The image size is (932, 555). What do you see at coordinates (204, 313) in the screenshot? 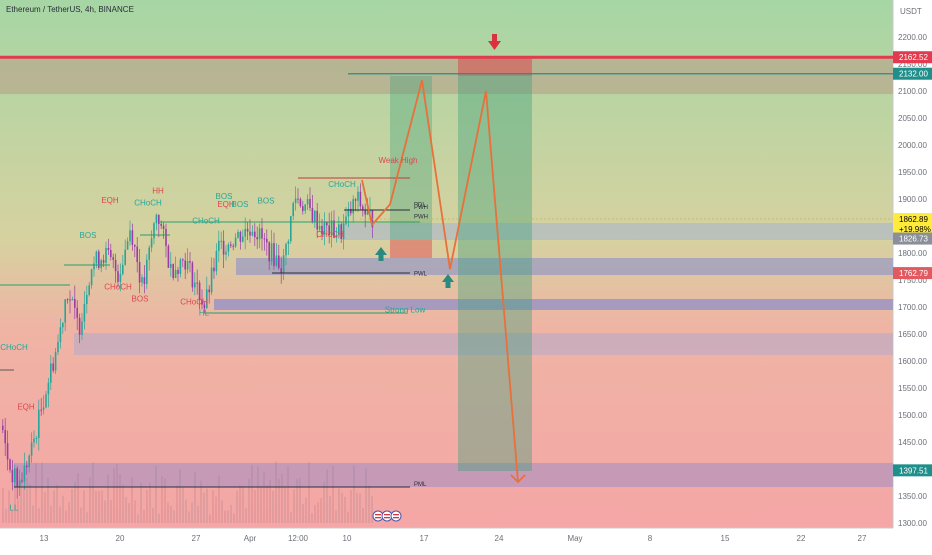
I see `structure-label: HL` at bounding box center [204, 313].